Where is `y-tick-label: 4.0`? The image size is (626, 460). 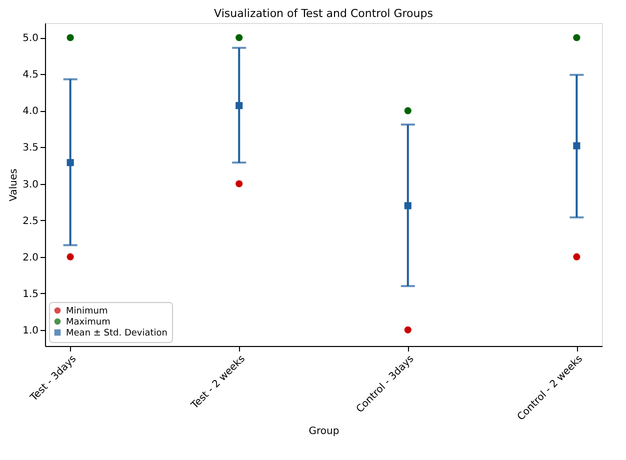 y-tick-label: 4.0 is located at coordinates (30, 112).